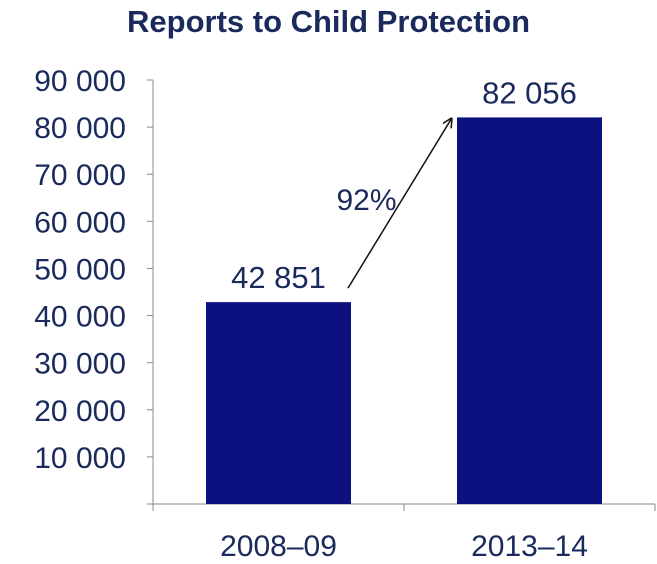 This screenshot has width=657, height=564. What do you see at coordinates (80, 364) in the screenshot?
I see `y-tick-label: 30 000` at bounding box center [80, 364].